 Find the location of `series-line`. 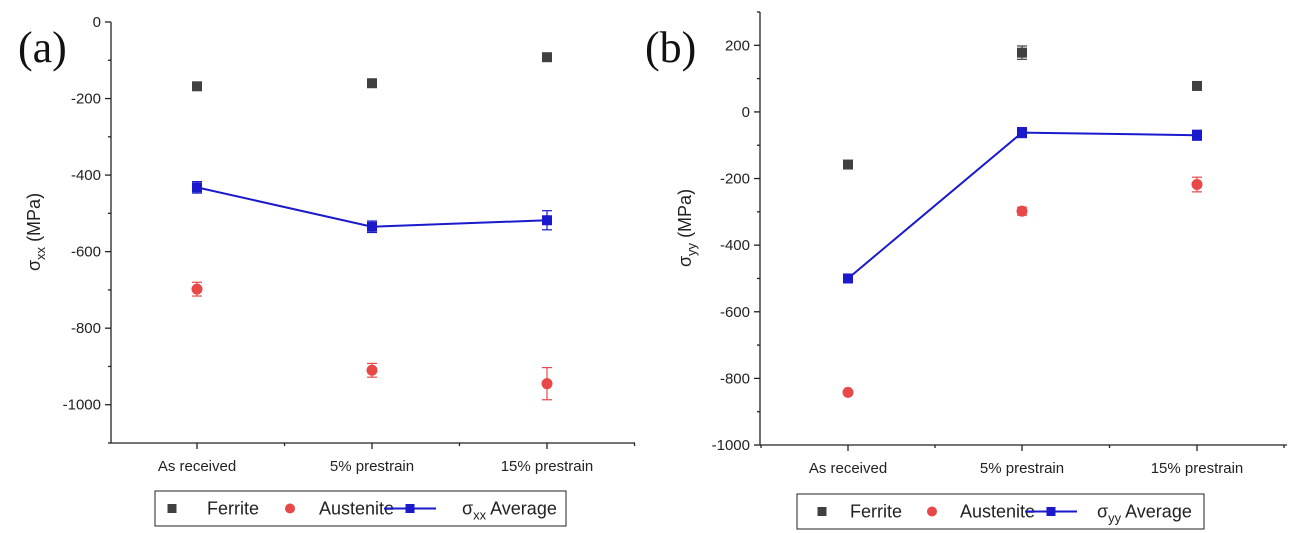

series-line is located at coordinates (1022, 205).